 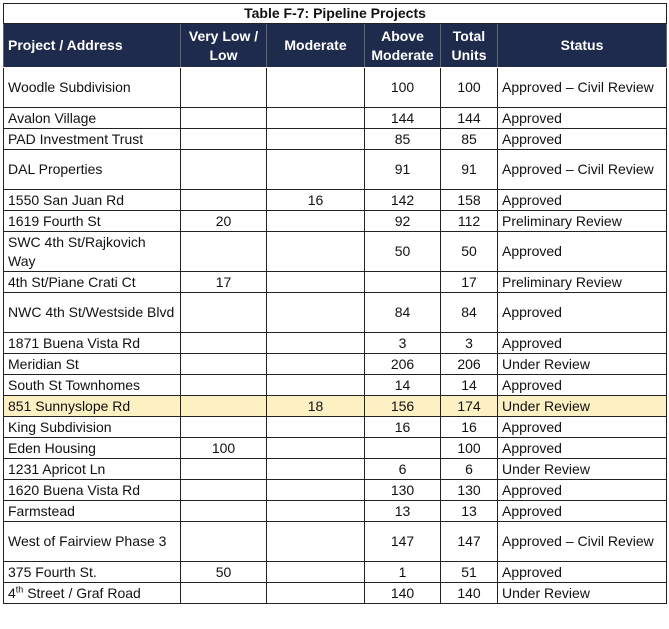 I want to click on table-row: SWC 4th St/Rajkovich Way 50 50 Approved, so click(x=335, y=251).